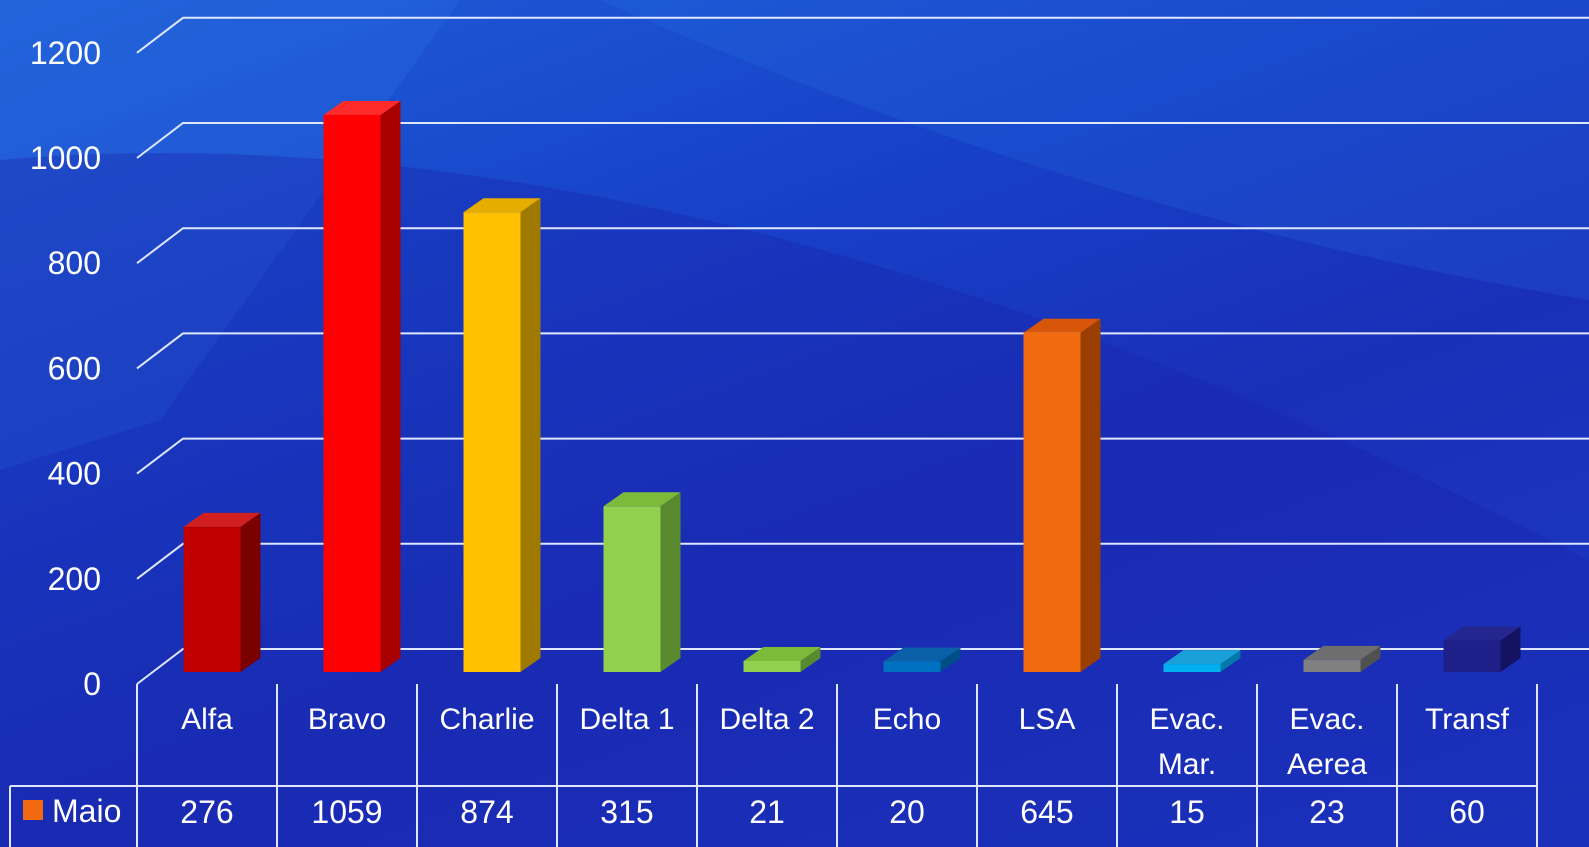  I want to click on category-label-line: Alfa, so click(207, 719).